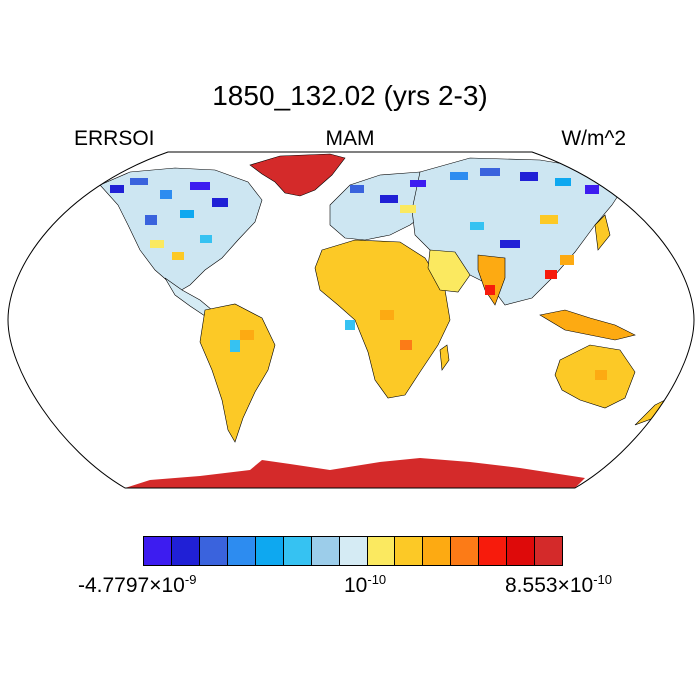  What do you see at coordinates (444, 357) in the screenshot?
I see `madagascar` at bounding box center [444, 357].